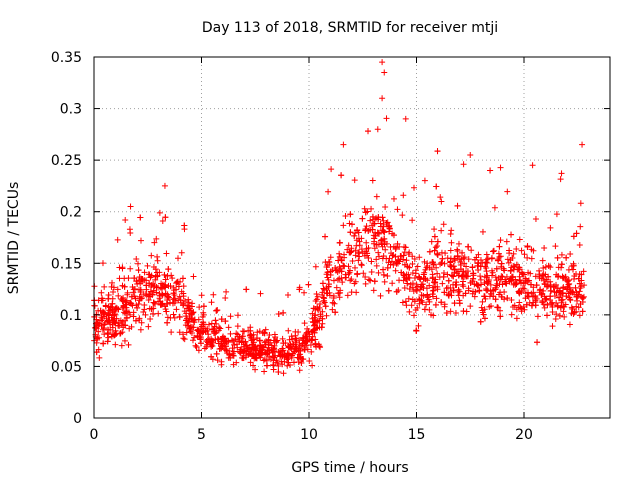 Image resolution: width=640 pixels, height=480 pixels. Describe the element at coordinates (77, 419) in the screenshot. I see `y-tick-label: 0` at that location.